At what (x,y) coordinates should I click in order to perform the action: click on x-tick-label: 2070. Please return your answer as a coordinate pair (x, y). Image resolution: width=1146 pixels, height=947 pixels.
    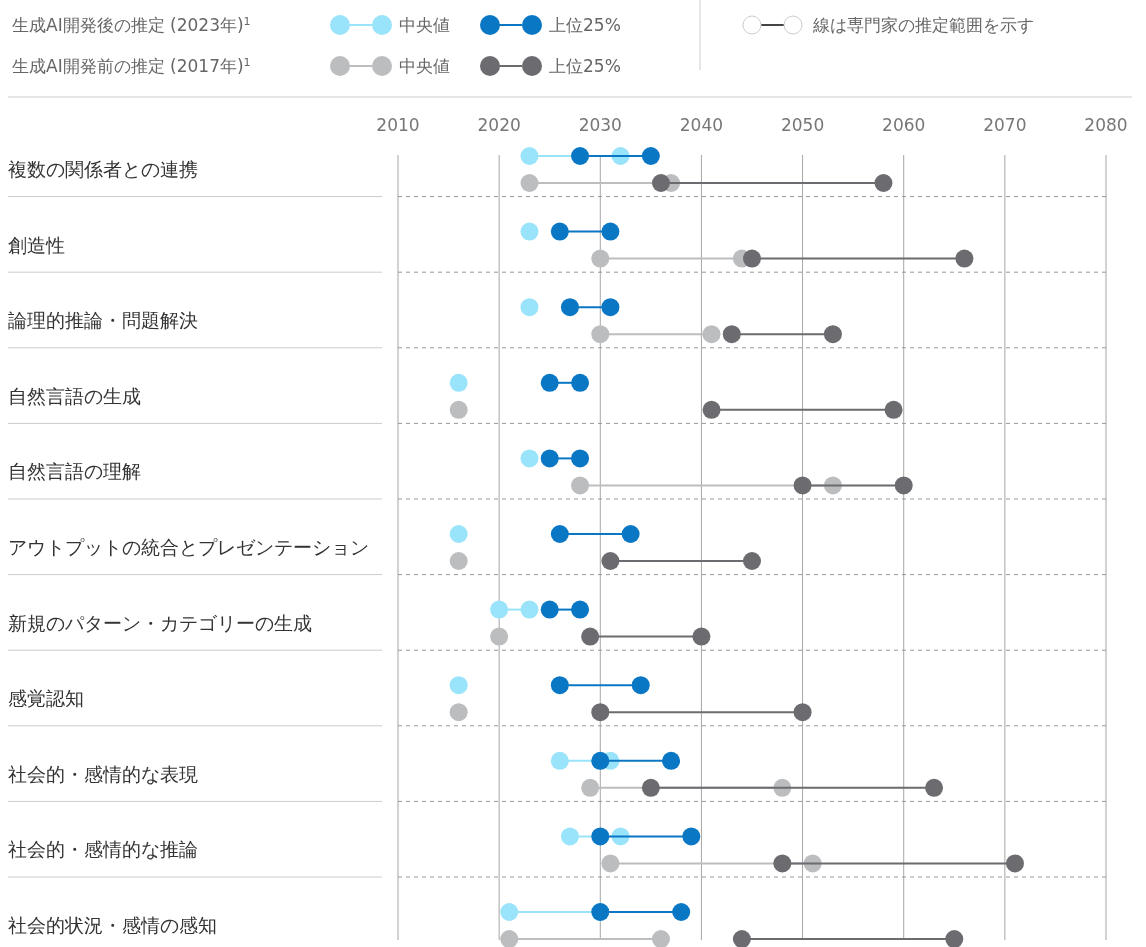
    Looking at the image, I should click on (1005, 125).